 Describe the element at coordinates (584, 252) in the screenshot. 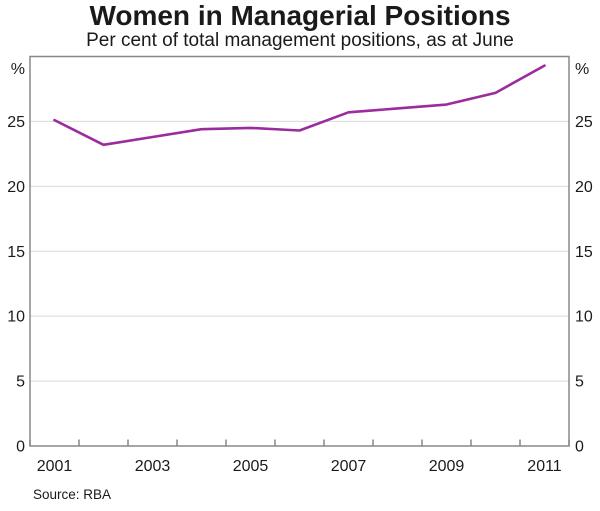

I see `y-tick-label-right: 15` at that location.